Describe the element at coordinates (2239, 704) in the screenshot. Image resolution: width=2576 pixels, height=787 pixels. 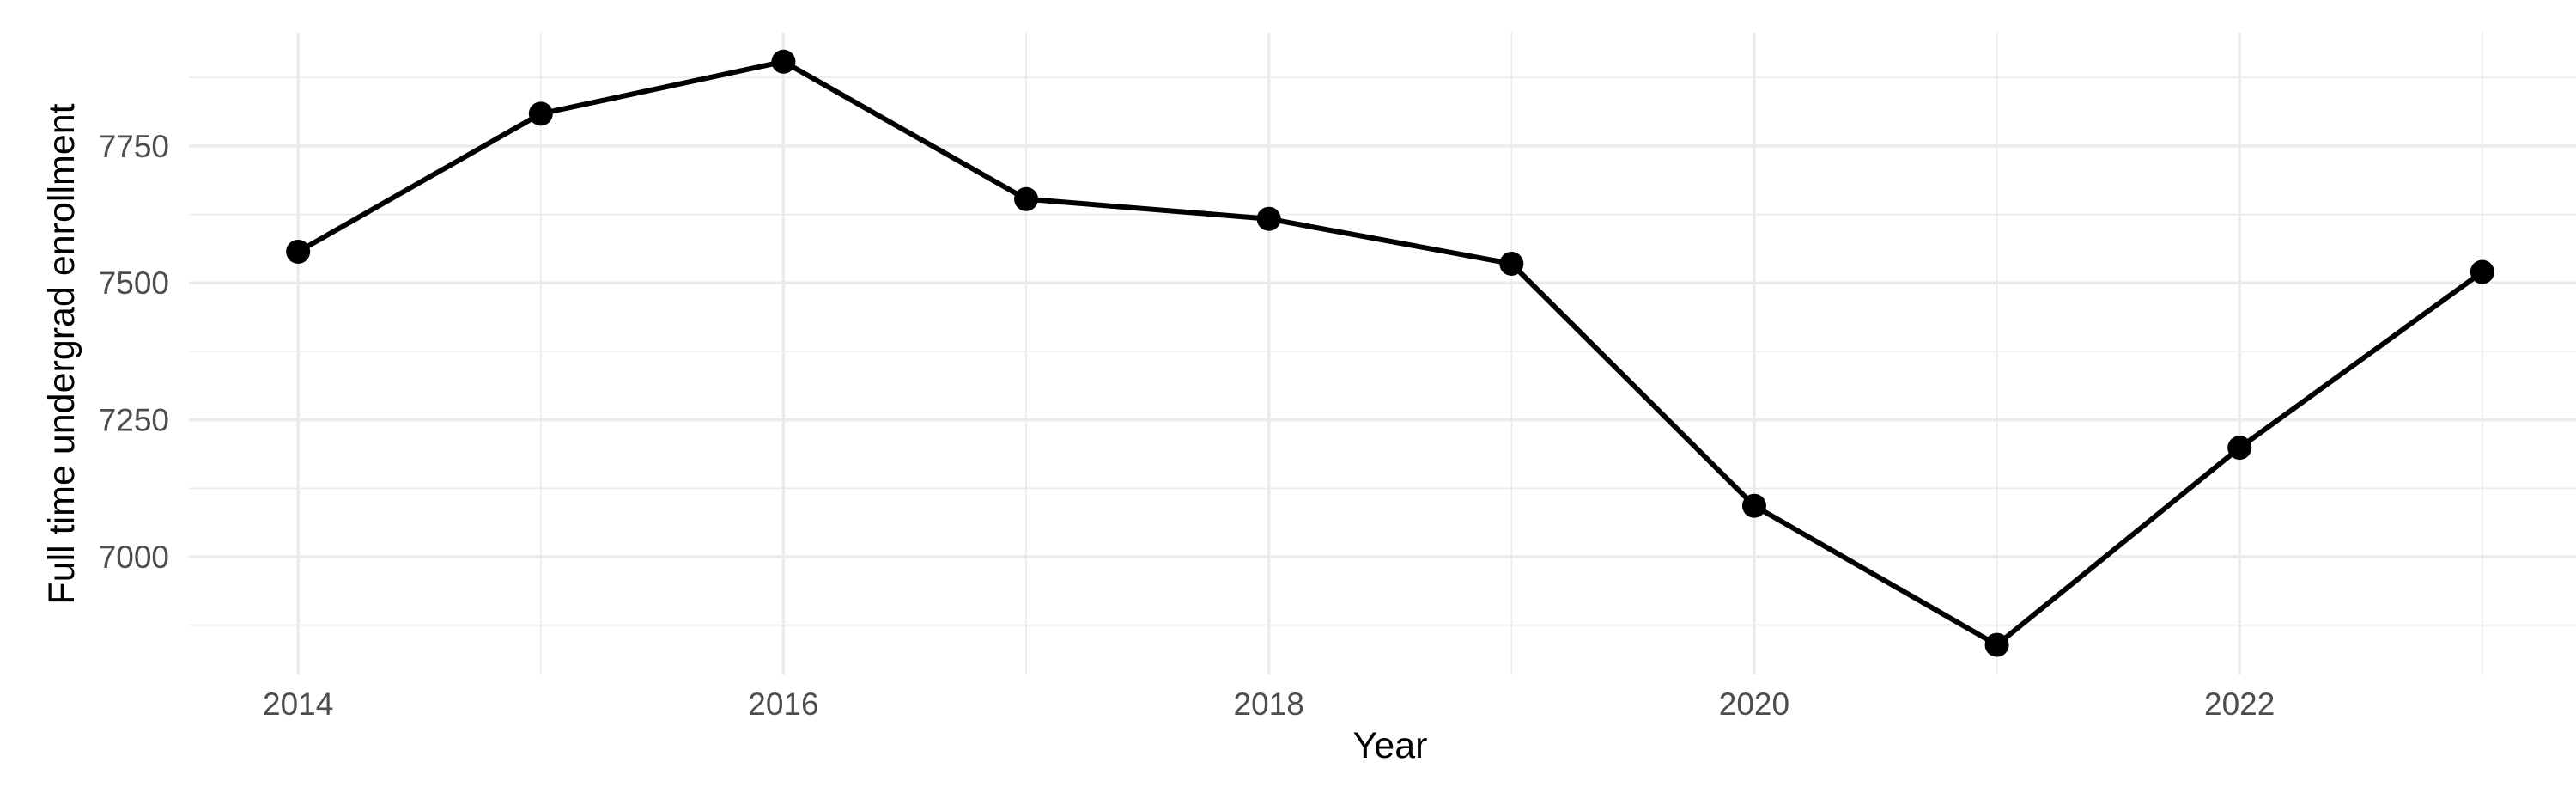
I see `x-tick-label: 2022` at that location.